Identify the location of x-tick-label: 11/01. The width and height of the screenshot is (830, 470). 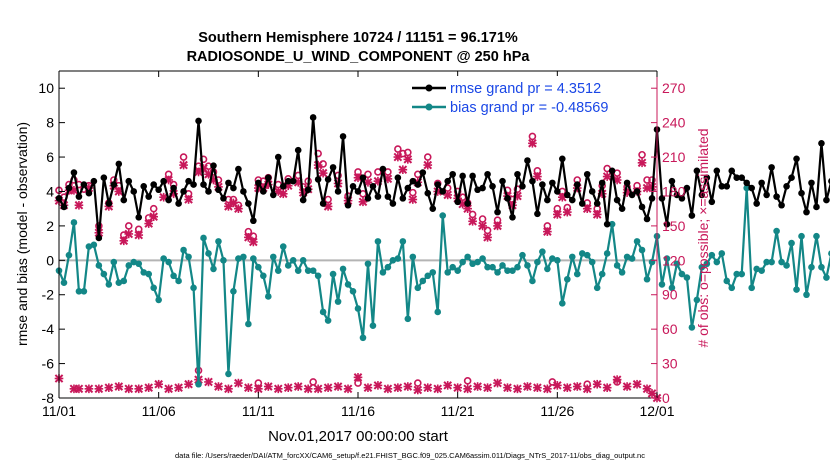
(59, 411).